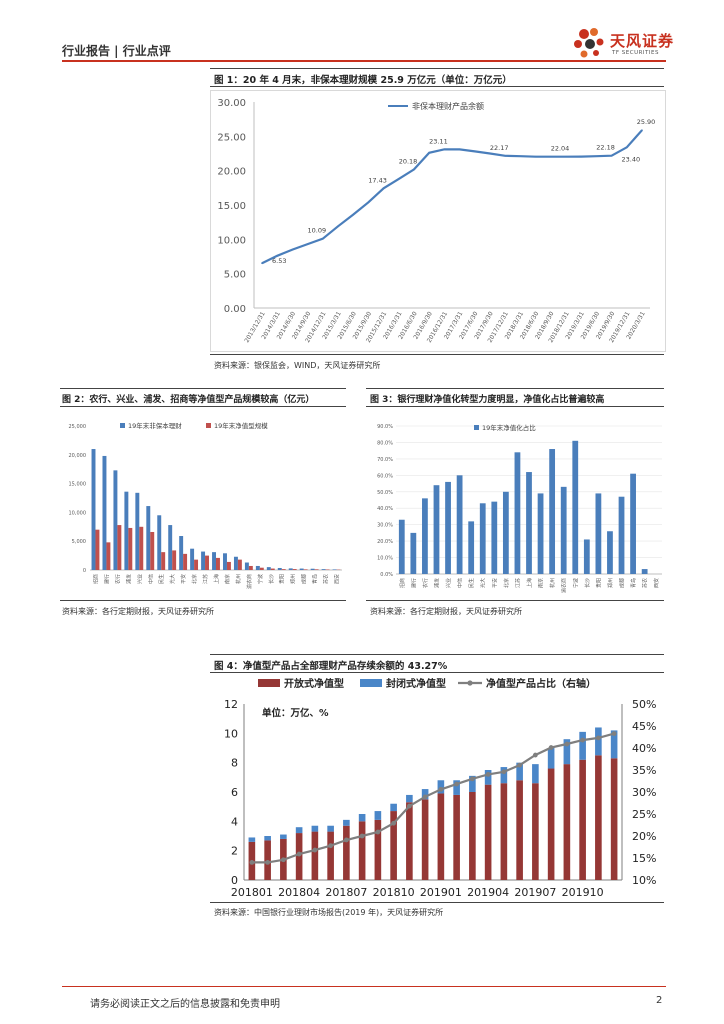 This screenshot has height=1024, width=724. What do you see at coordinates (452, 197) in the screenshot?
I see `series-line` at bounding box center [452, 197].